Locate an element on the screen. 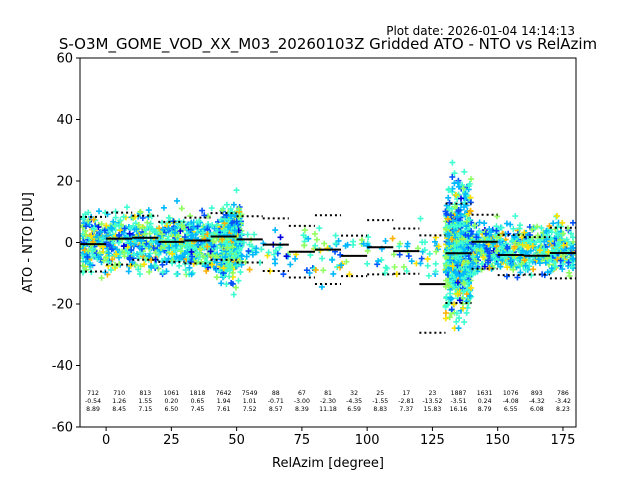 This screenshot has height=484, width=640. bin-mean-label: 0.65 is located at coordinates (198, 401).